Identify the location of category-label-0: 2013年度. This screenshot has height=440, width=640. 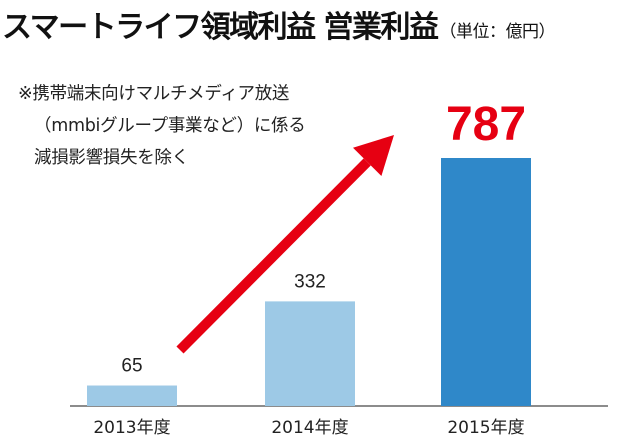
(131, 428).